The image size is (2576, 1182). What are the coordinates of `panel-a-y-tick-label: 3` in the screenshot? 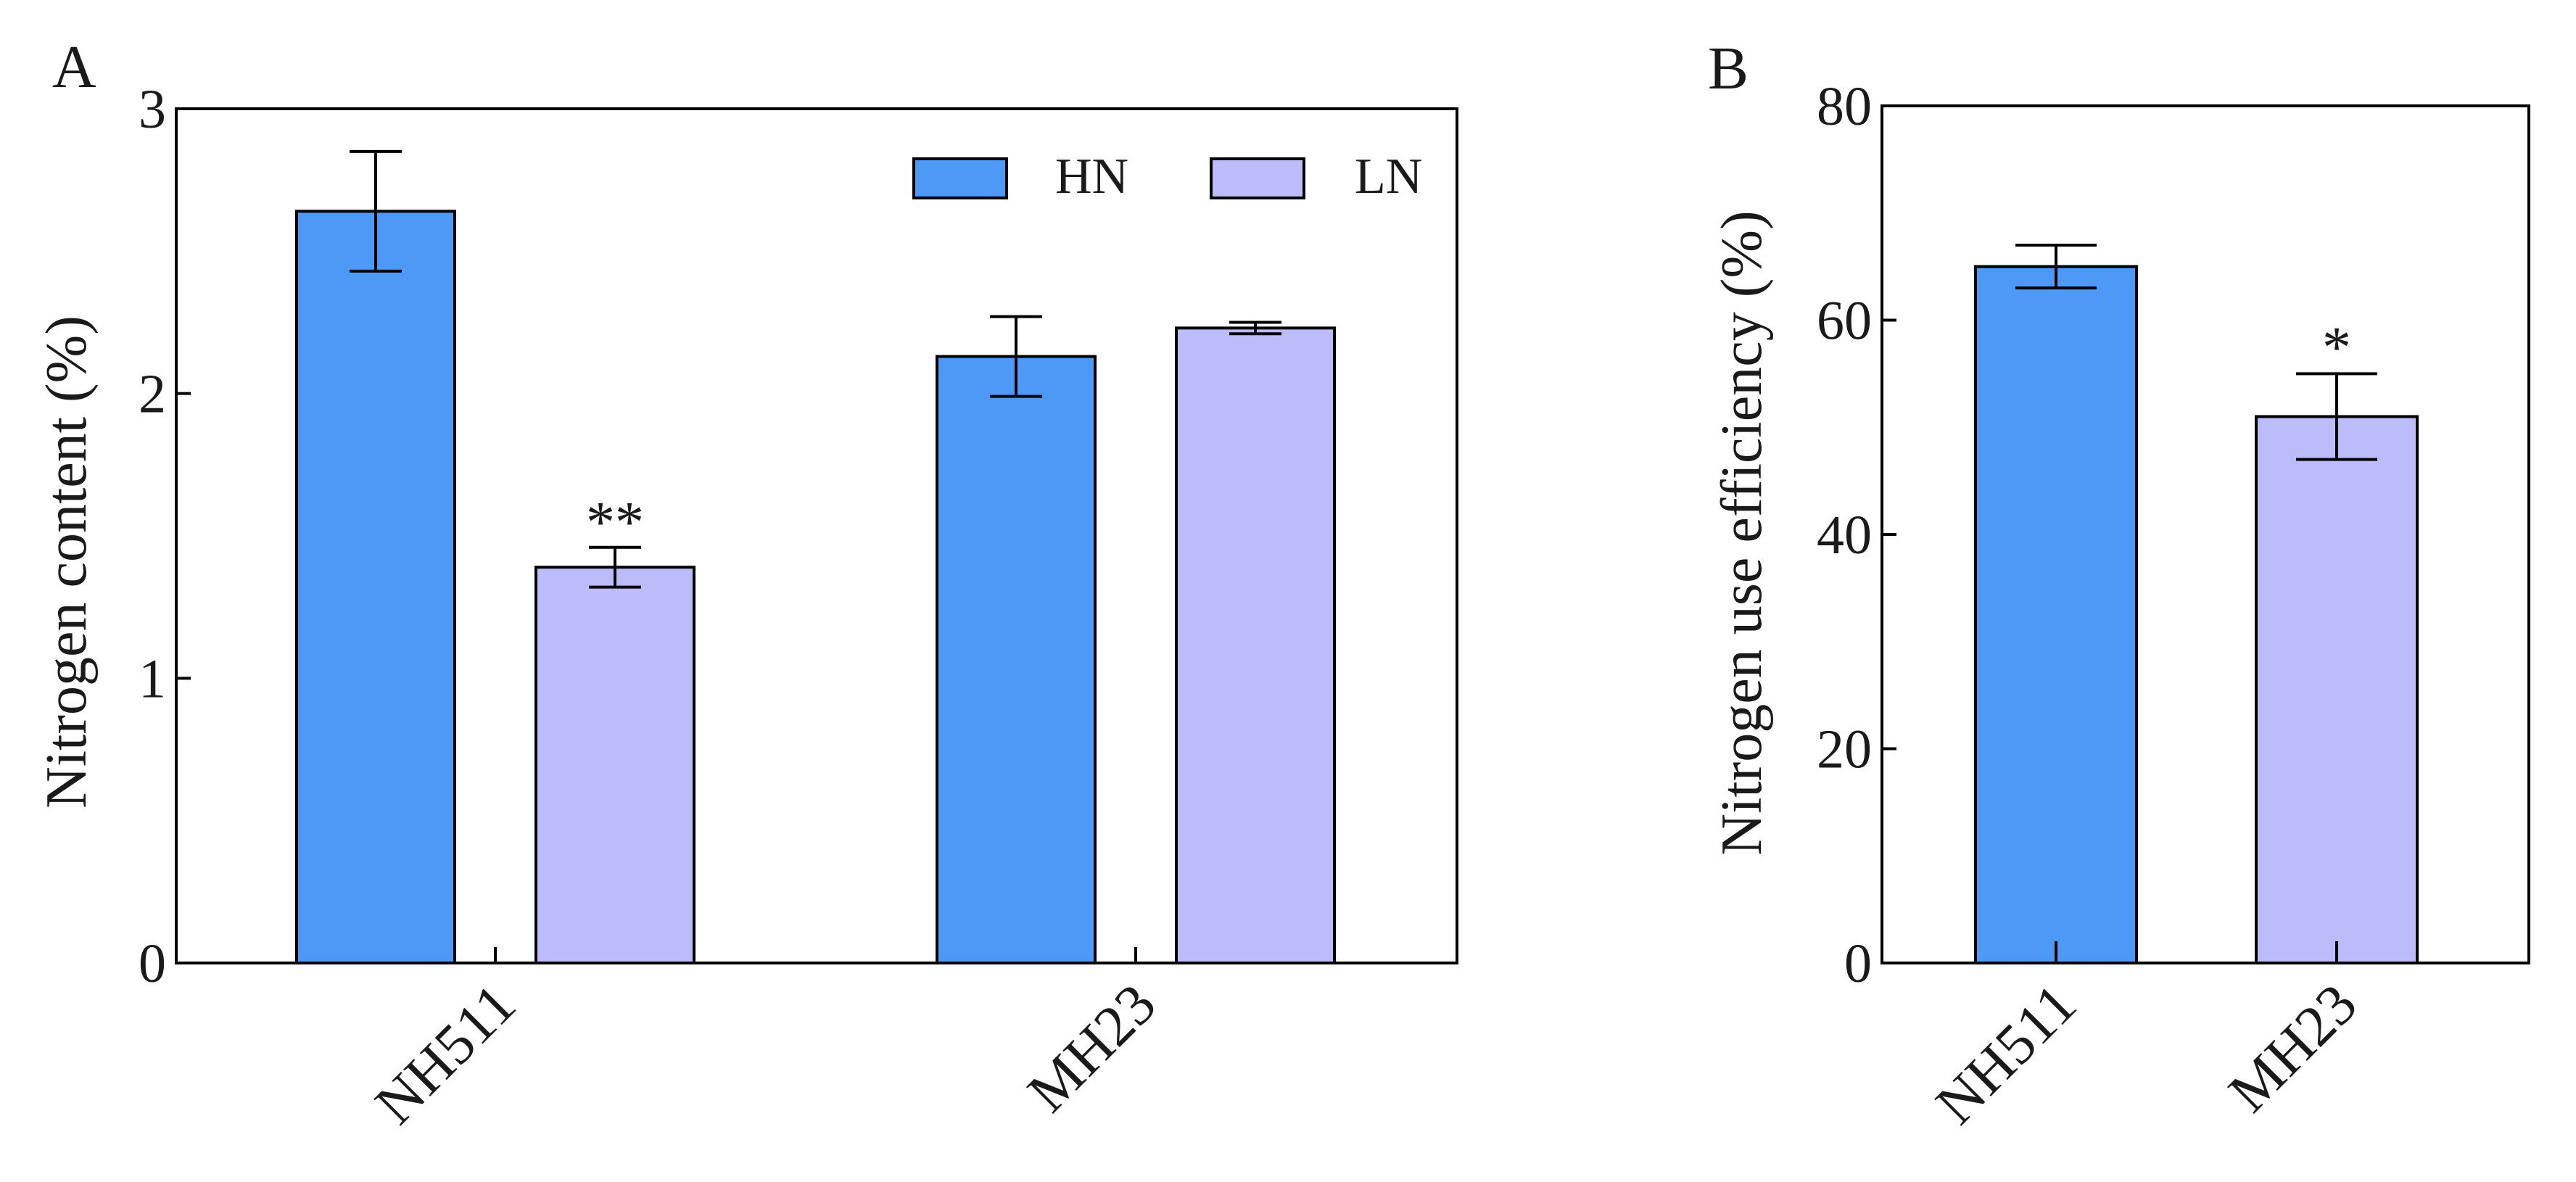 It's located at (152, 110).